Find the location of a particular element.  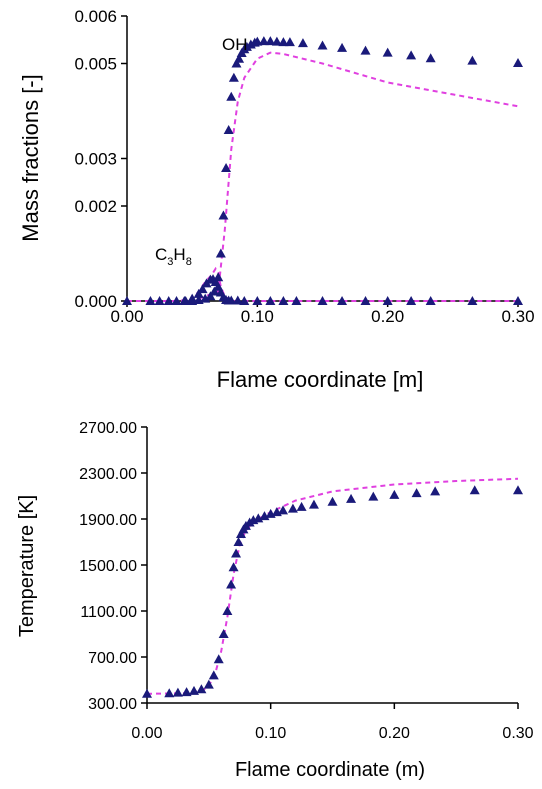

chart1-x-tick-label: 0.20 is located at coordinates (387, 316).